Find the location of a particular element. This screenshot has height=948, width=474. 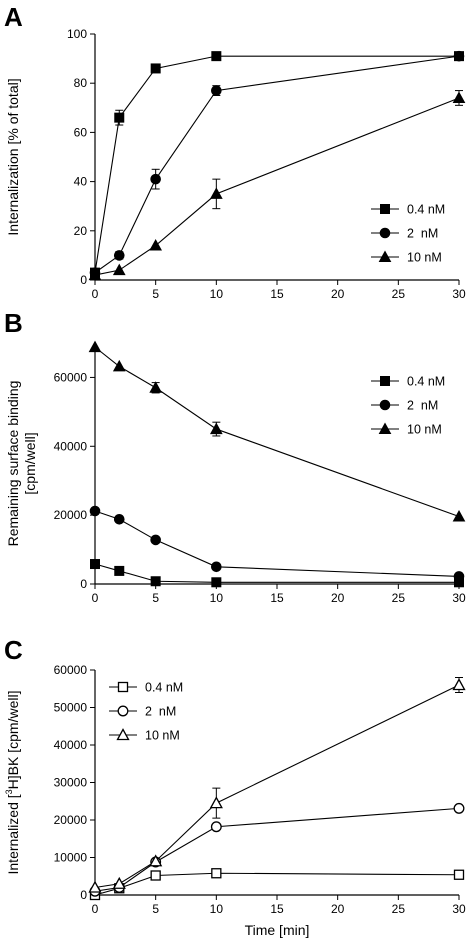

y-axis-label: Internalized [3H]BK [cpm/well] is located at coordinates (12, 783).